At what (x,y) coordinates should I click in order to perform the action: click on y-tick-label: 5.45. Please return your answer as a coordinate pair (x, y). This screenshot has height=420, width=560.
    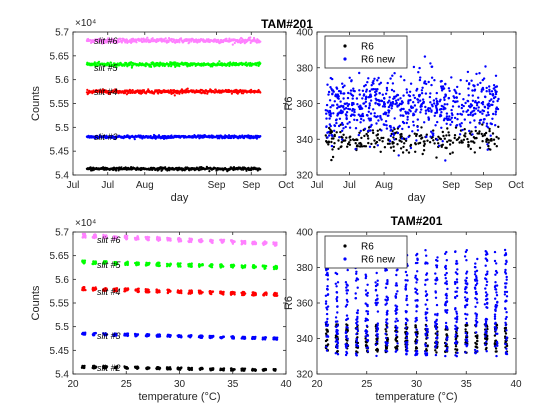
    Looking at the image, I should click on (60, 152).